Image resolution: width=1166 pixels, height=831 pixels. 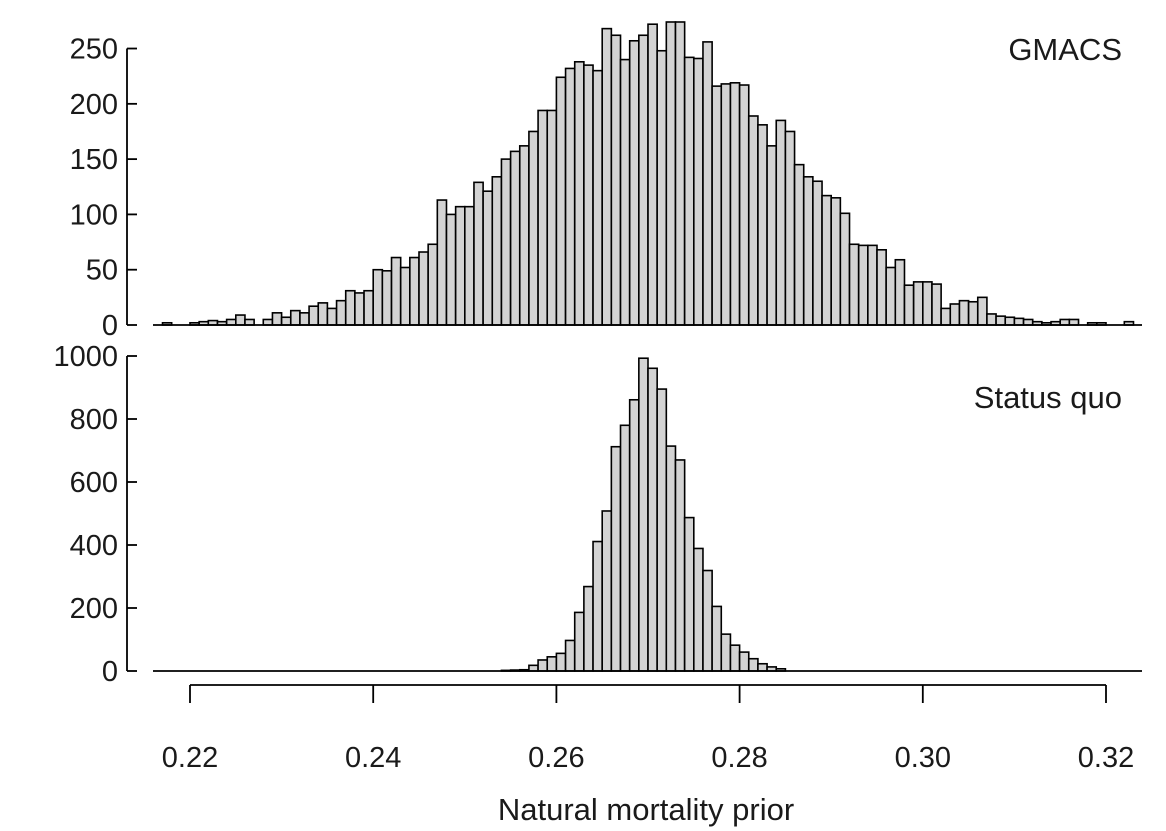 I want to click on y-tick-label: 100, so click(x=94, y=215).